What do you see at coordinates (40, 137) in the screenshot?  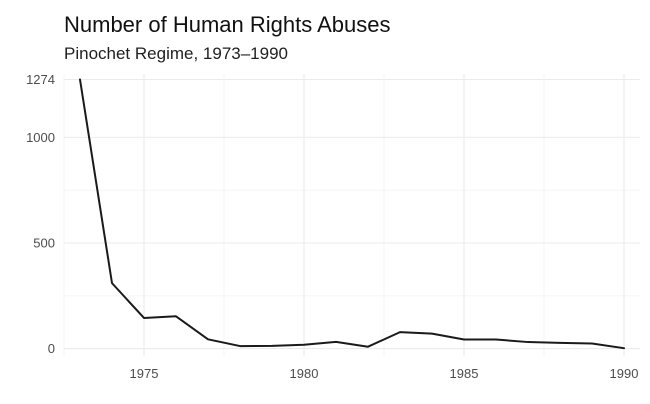 I see `y-tick-label: 1000` at bounding box center [40, 137].